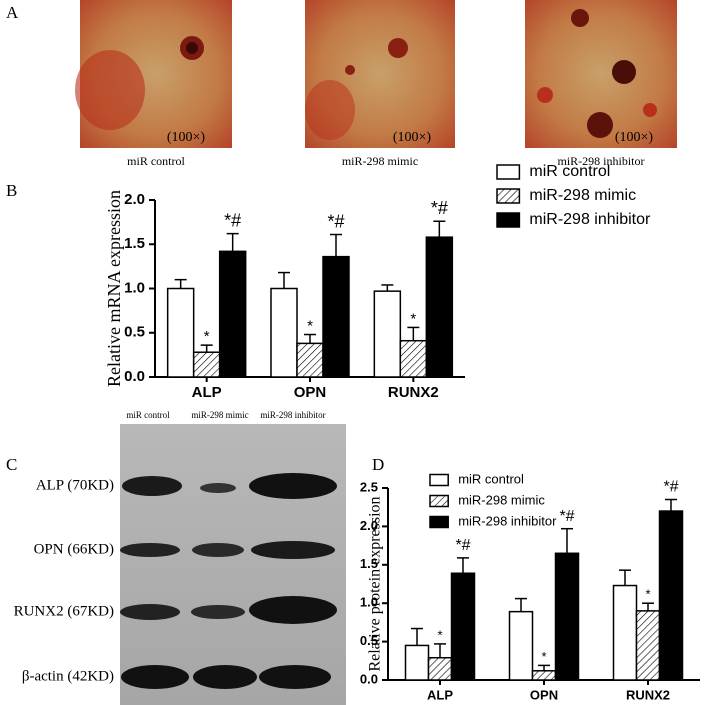 The height and width of the screenshot is (705, 709). What do you see at coordinates (233, 564) in the screenshot?
I see `western-blot` at bounding box center [233, 564].